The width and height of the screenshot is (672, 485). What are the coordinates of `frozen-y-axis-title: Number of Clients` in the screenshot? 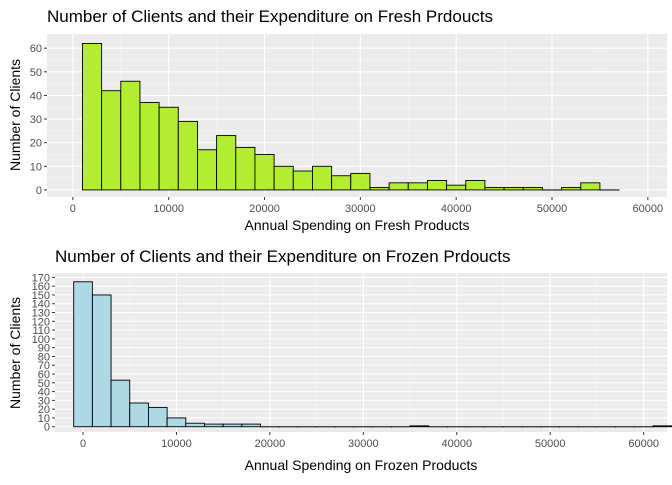 It's located at (15, 353).